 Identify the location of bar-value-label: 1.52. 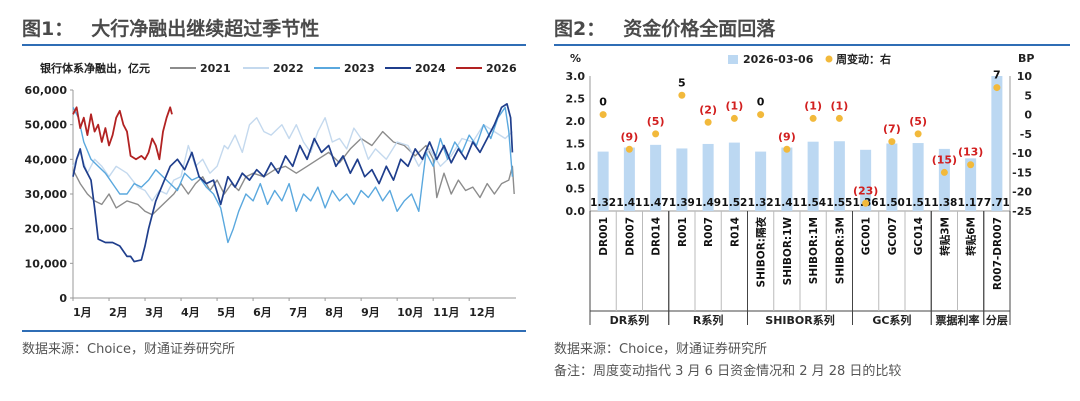
(734, 203).